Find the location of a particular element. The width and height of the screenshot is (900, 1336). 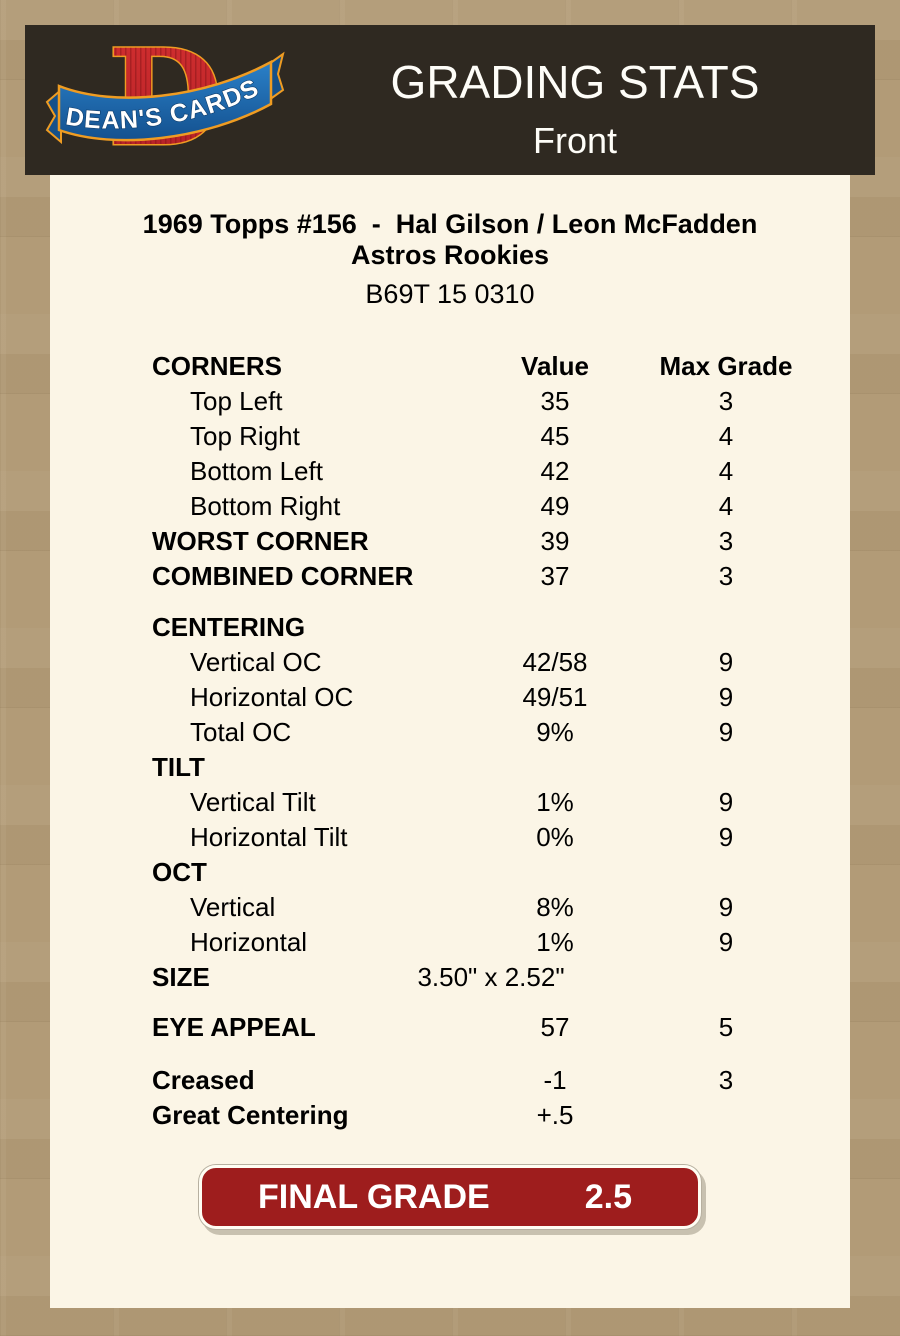

table-row: Total OC 9% 9 is located at coordinates (474, 732).